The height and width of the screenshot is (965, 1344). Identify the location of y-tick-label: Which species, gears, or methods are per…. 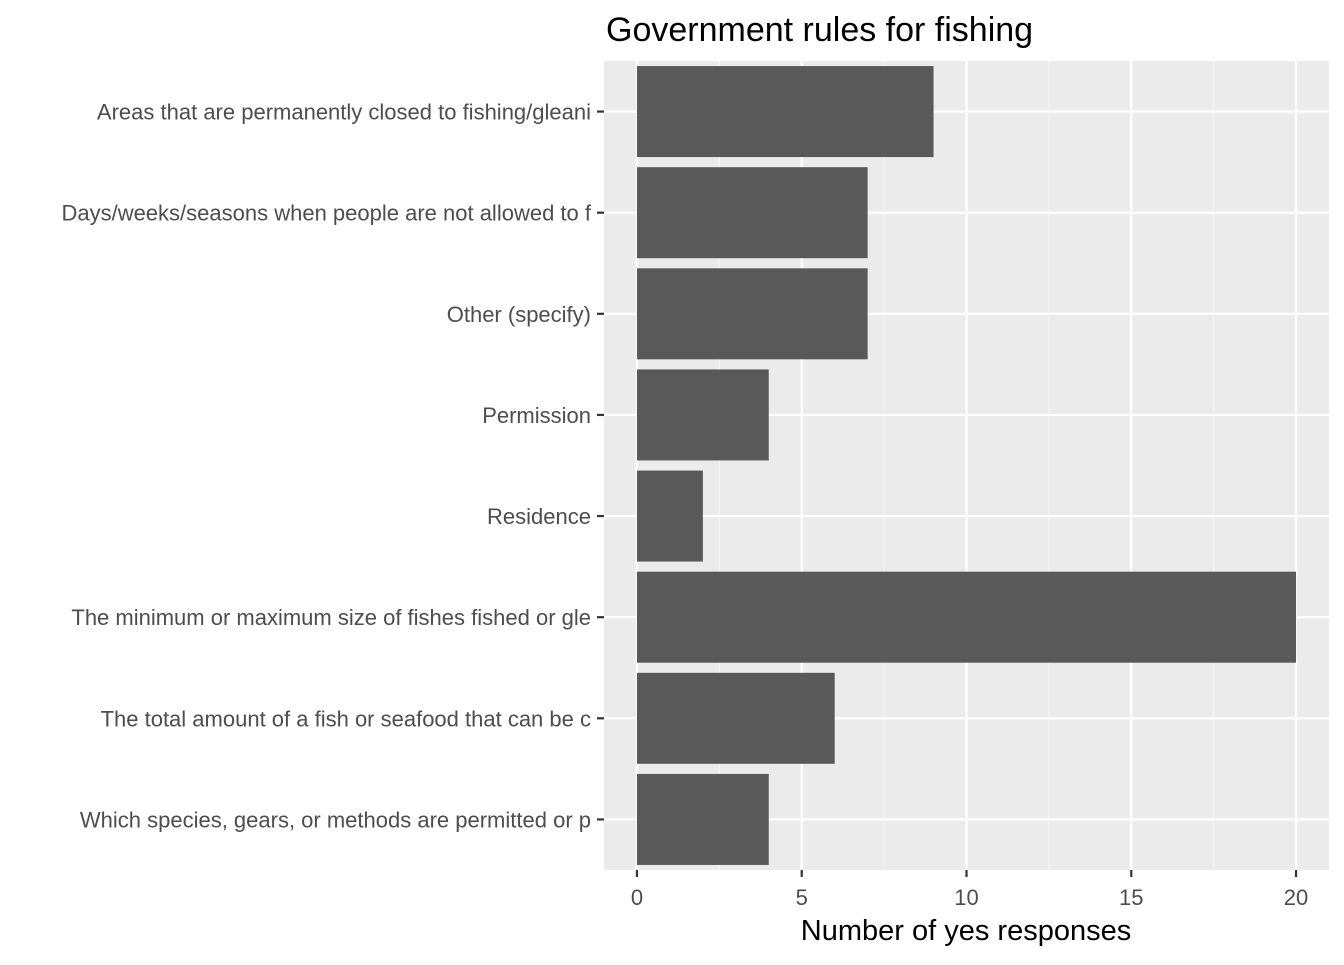
(335, 819).